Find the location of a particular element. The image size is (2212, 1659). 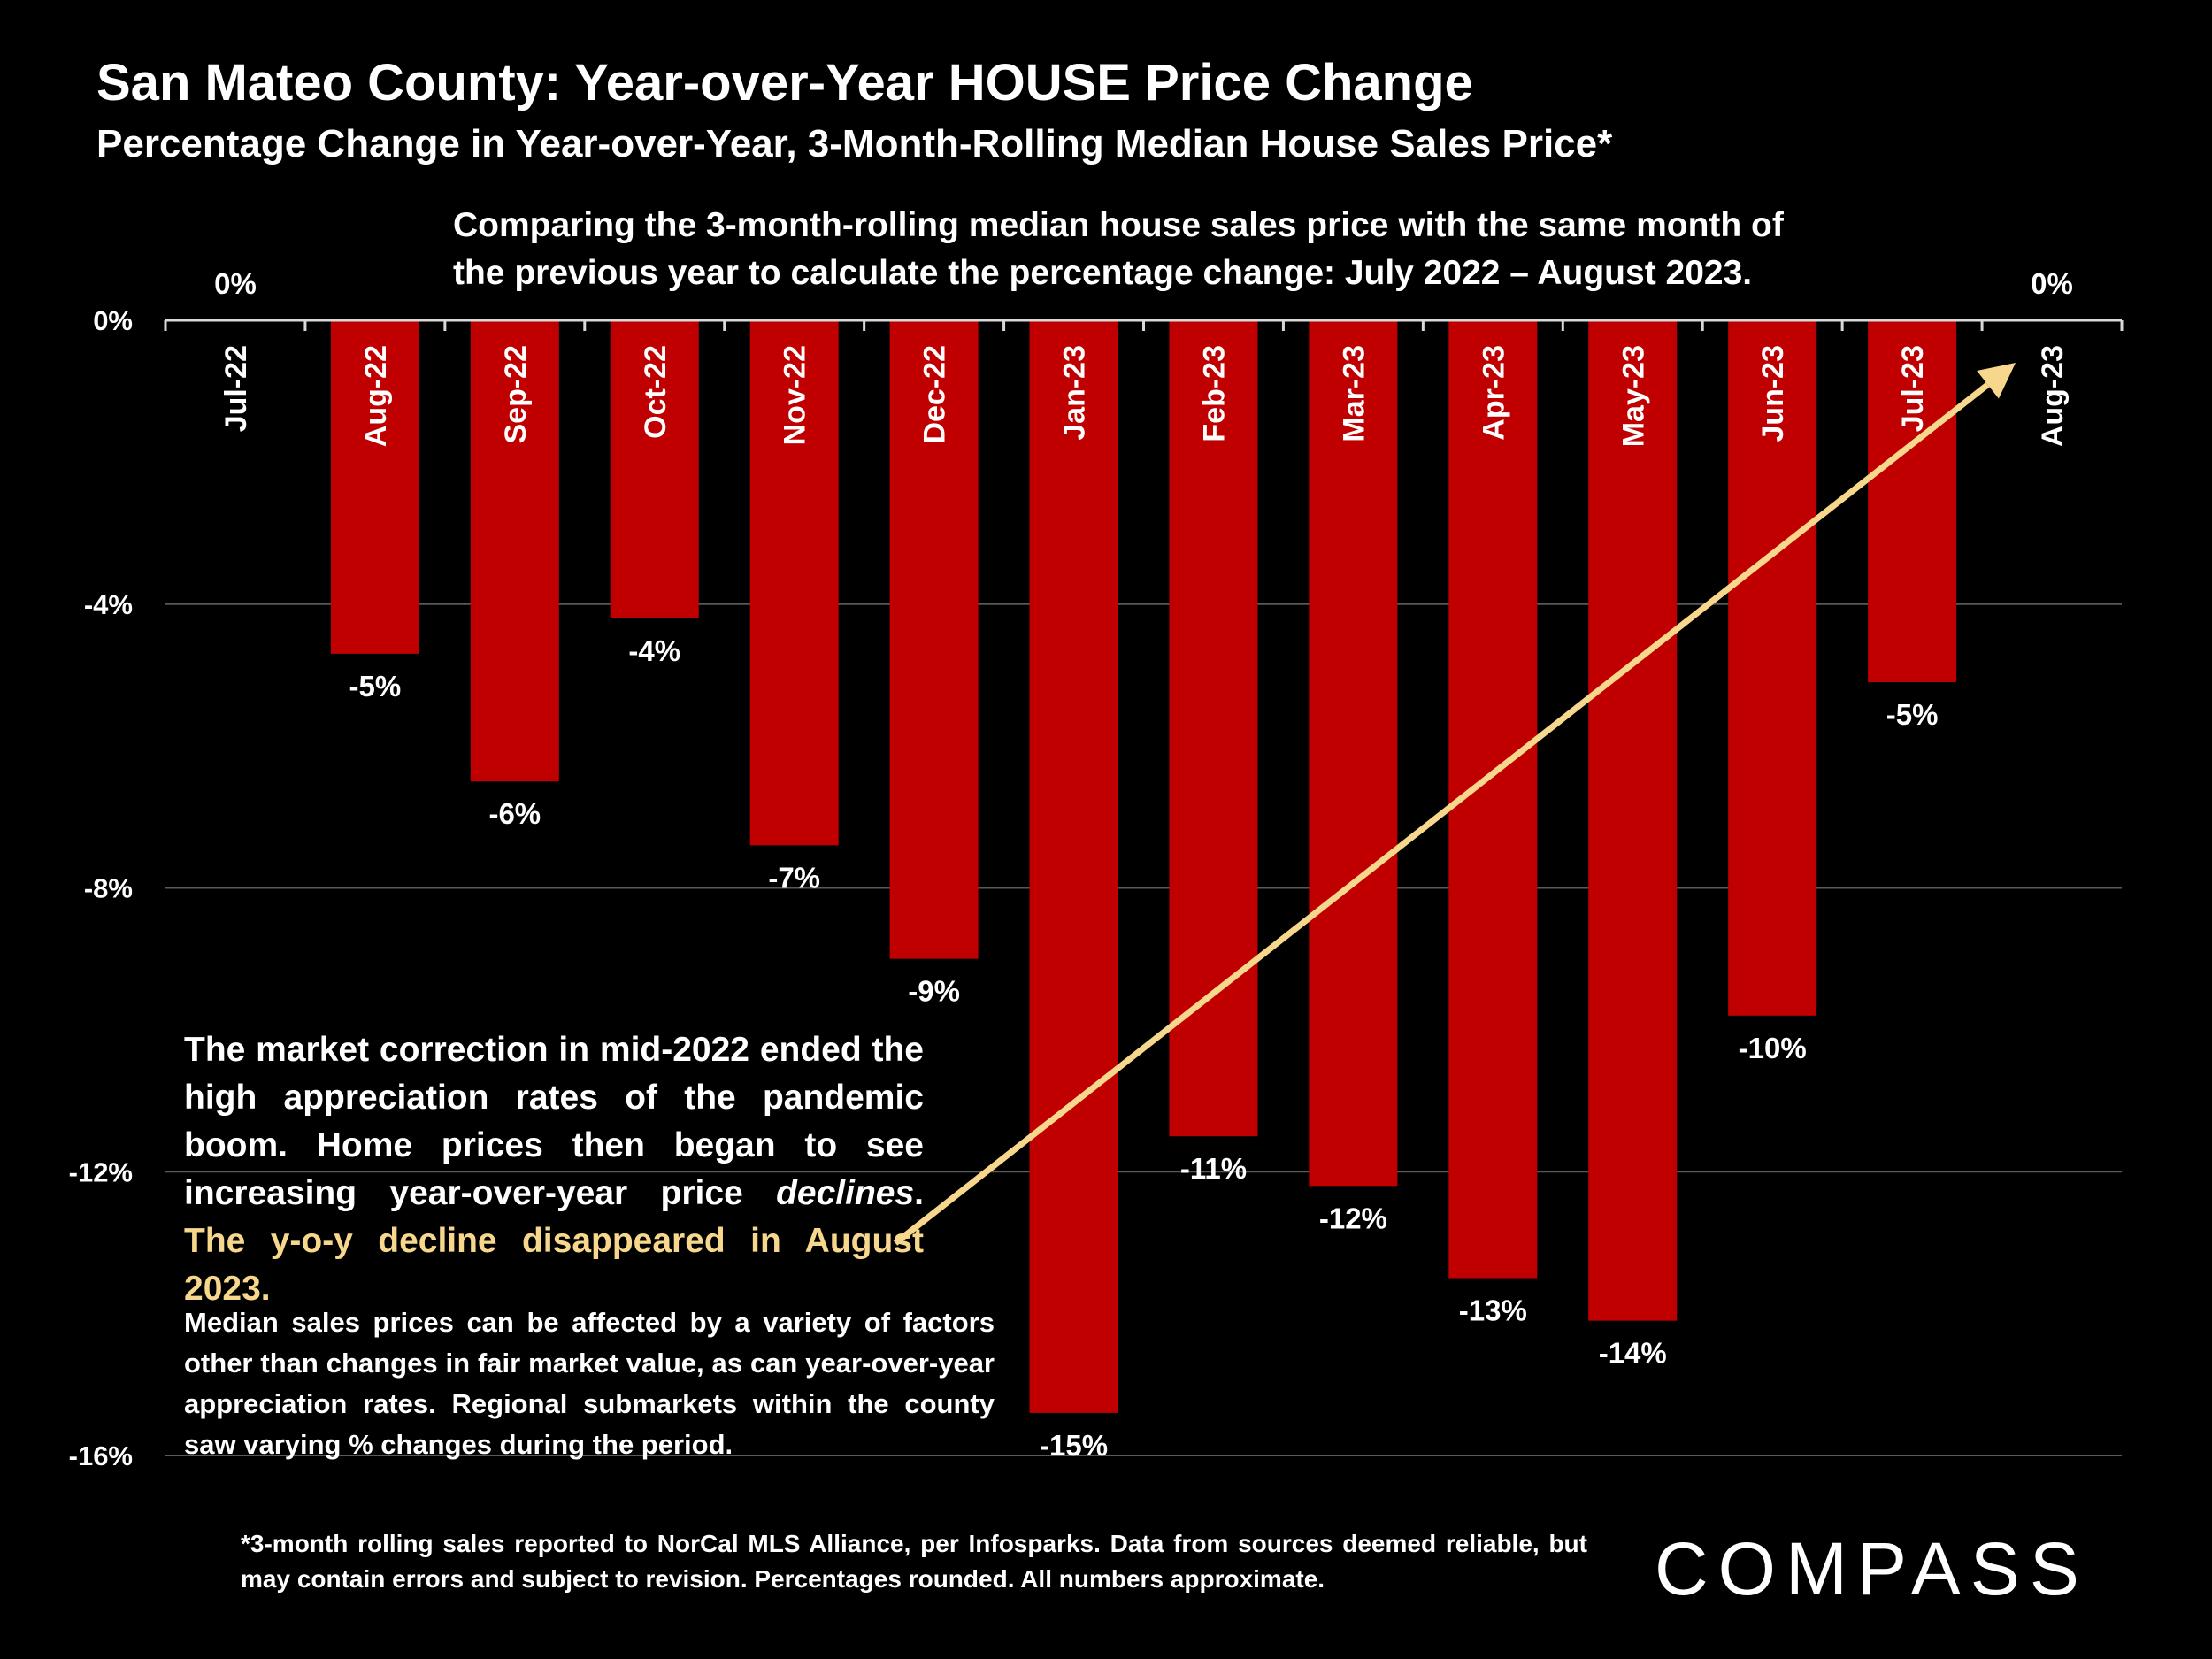

category-label: Nov-22 is located at coordinates (796, 395).